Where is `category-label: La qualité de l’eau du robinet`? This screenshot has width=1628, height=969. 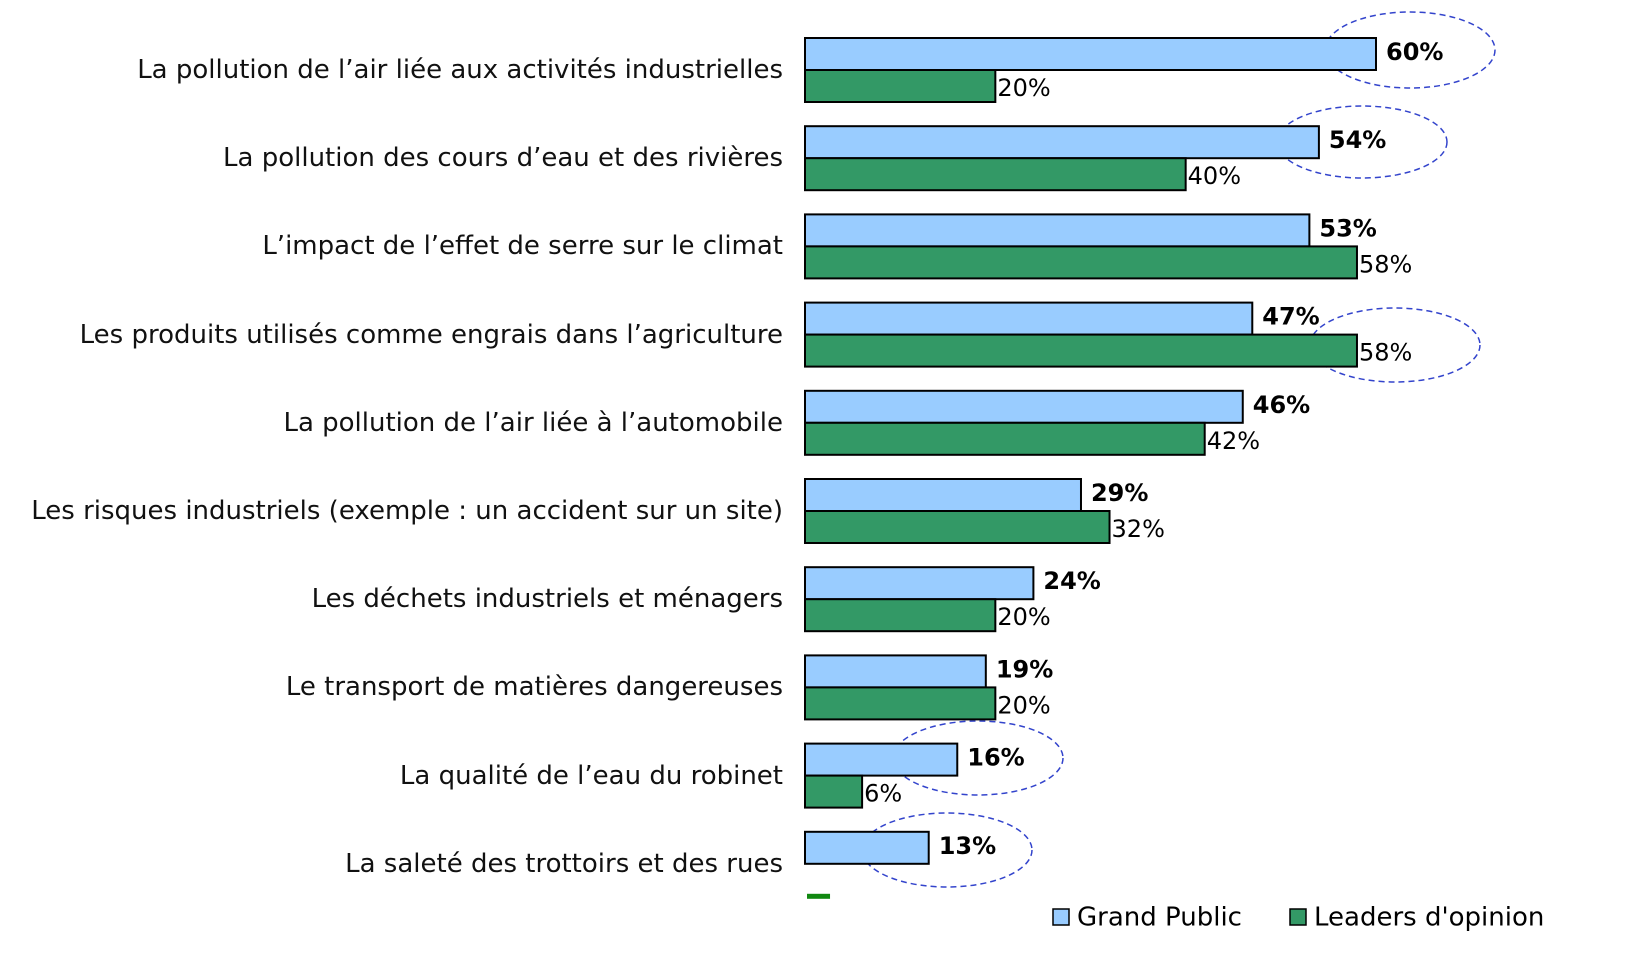
category-label: La qualité de l’eau du robinet is located at coordinates (591, 775).